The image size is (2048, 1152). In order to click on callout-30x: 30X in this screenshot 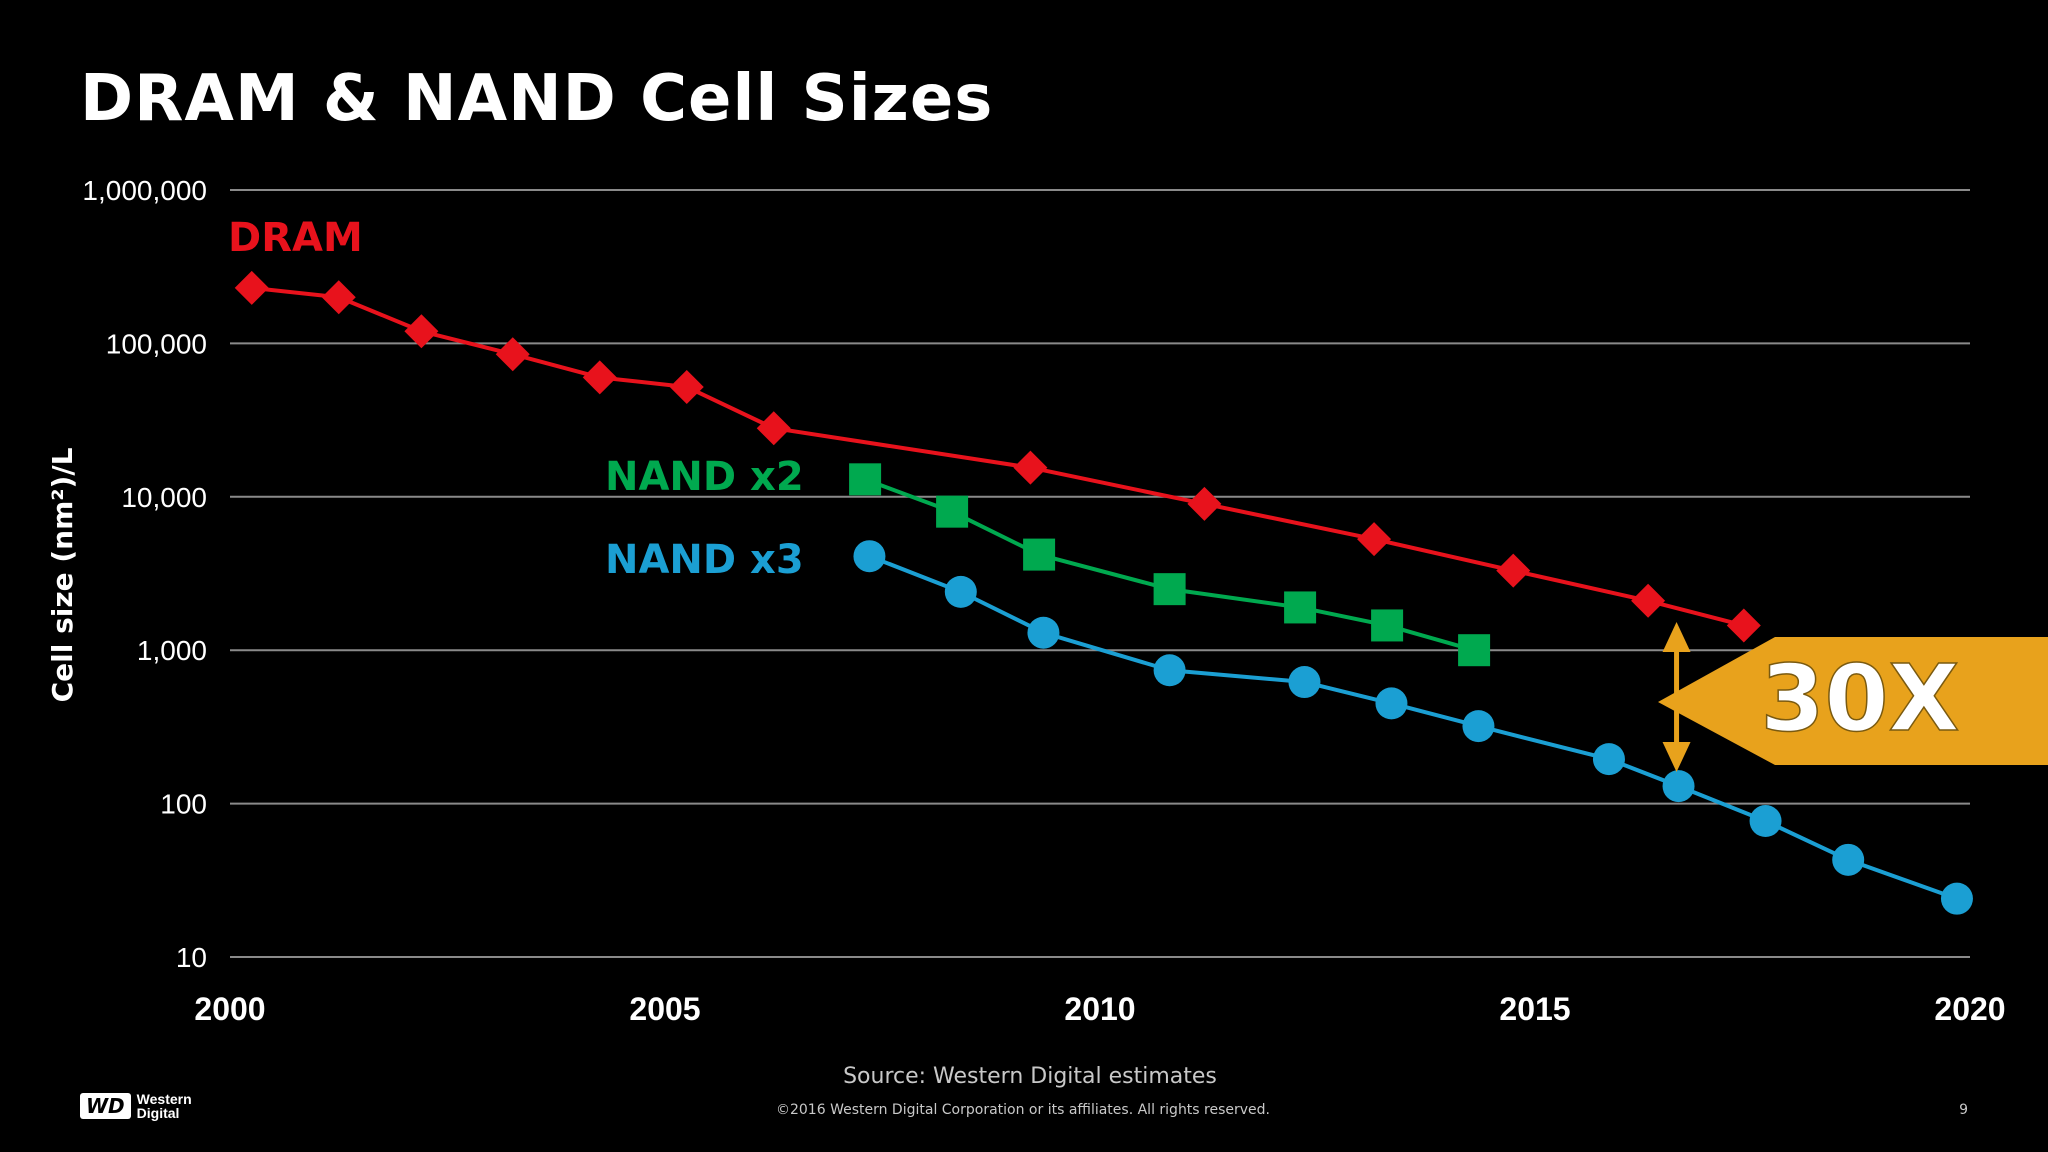, I will do `click(1853, 701)`.